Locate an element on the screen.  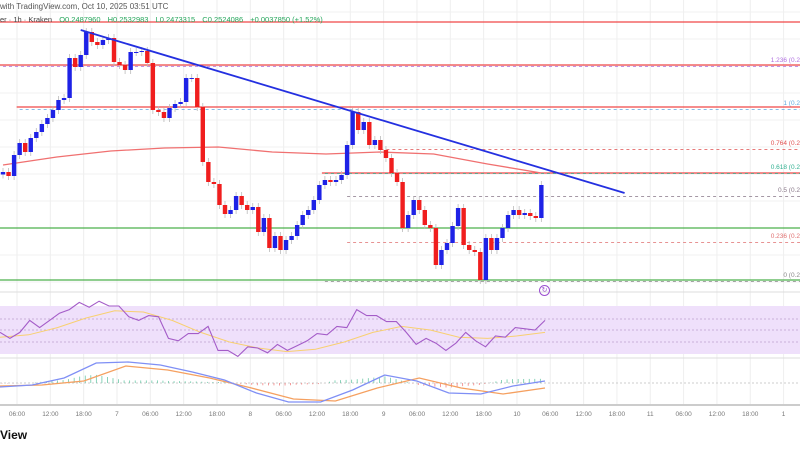
rsi-ma-line is located at coordinates (273, 331).